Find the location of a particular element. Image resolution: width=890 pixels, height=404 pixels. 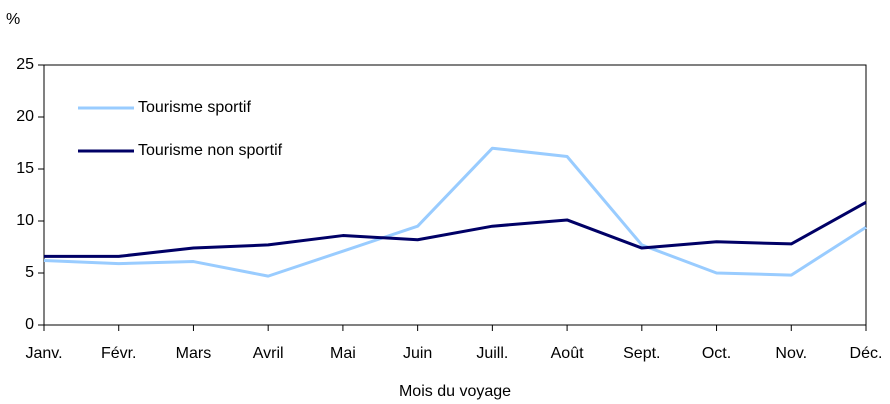

legend-label: Tourisme non sportif is located at coordinates (210, 150).